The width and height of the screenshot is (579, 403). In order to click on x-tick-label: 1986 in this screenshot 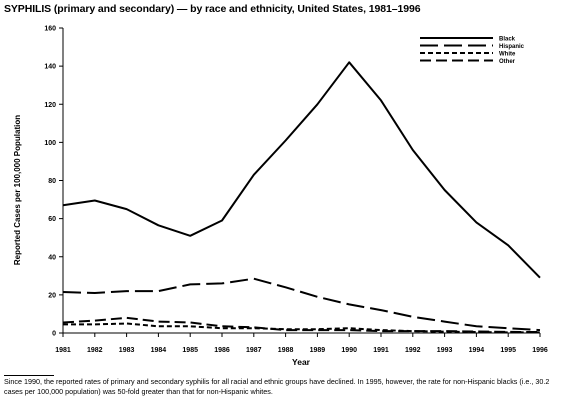, I will do `click(222, 350)`.